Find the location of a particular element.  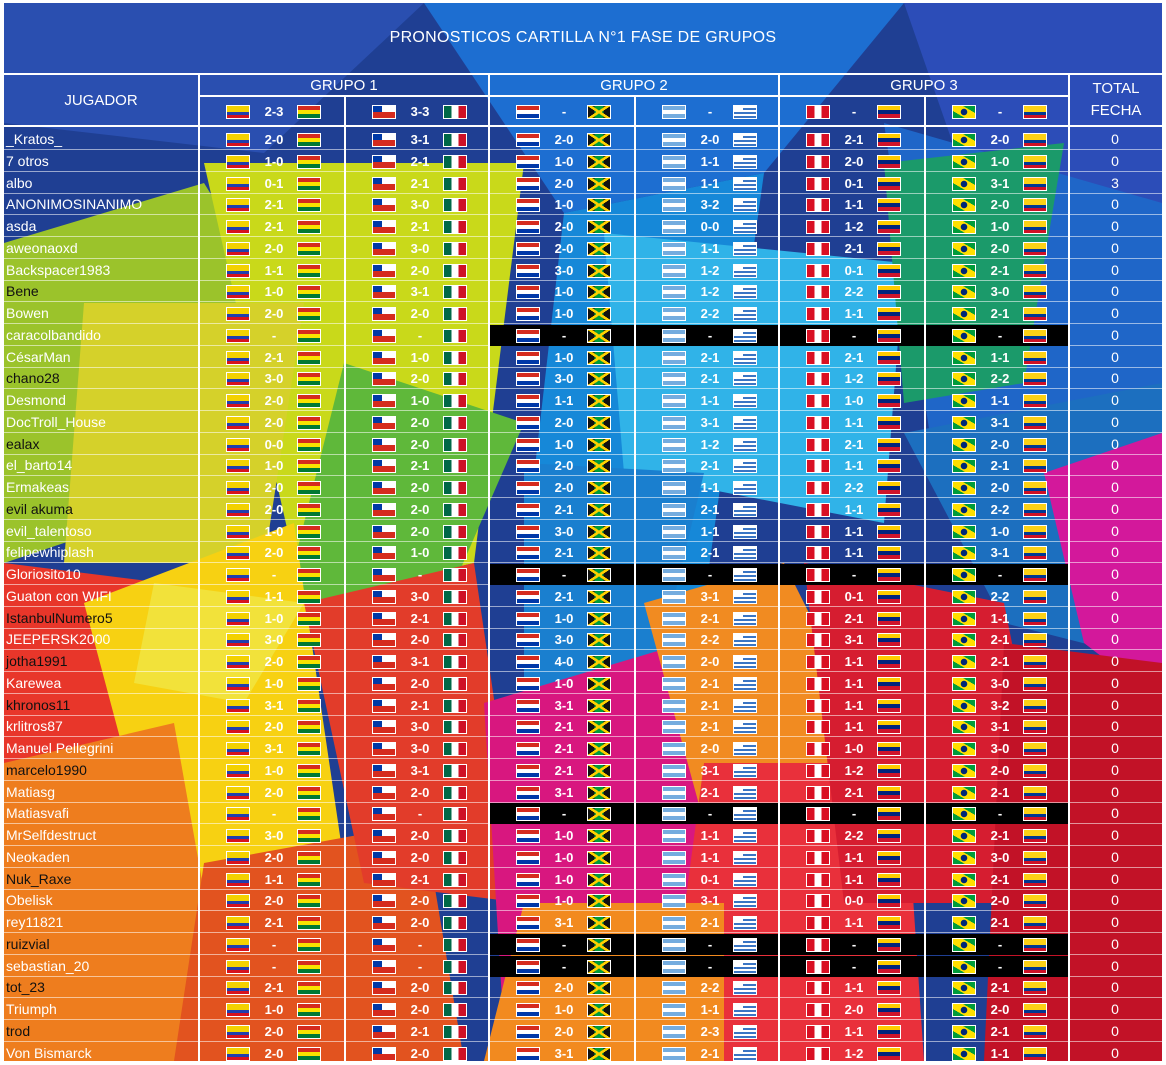

match-pick: 0-1 is located at coordinates (852, 183).